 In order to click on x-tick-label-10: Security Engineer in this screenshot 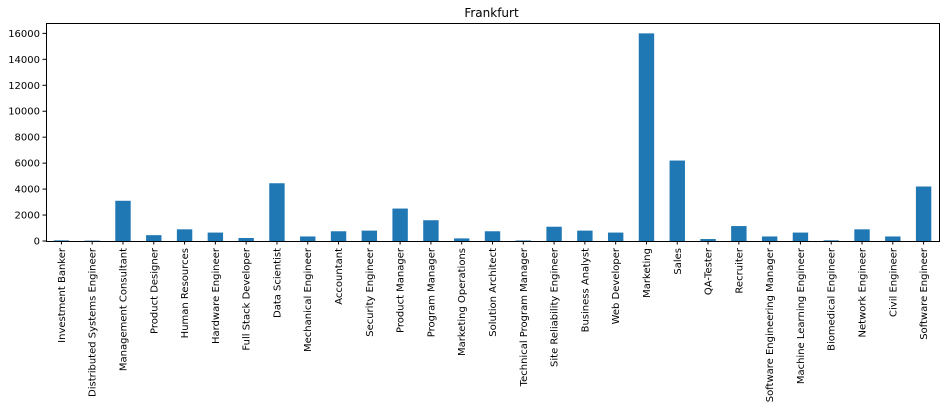, I will do `click(370, 292)`.